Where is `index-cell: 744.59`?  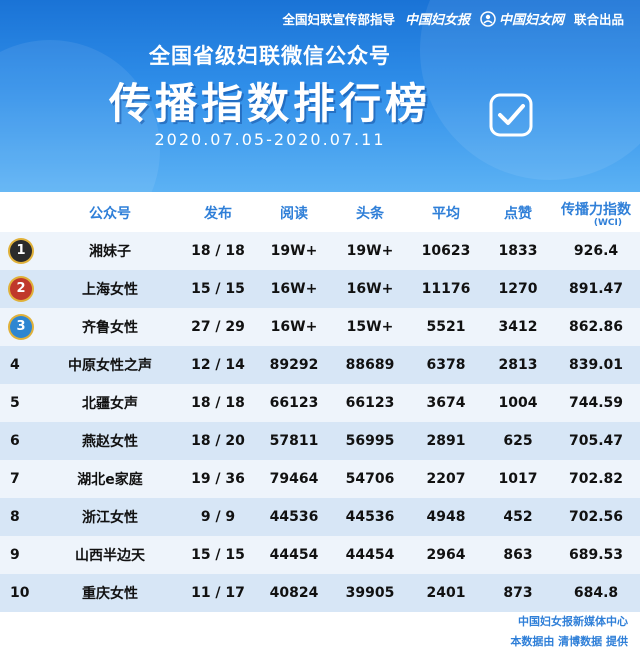 index-cell: 744.59 is located at coordinates (596, 403).